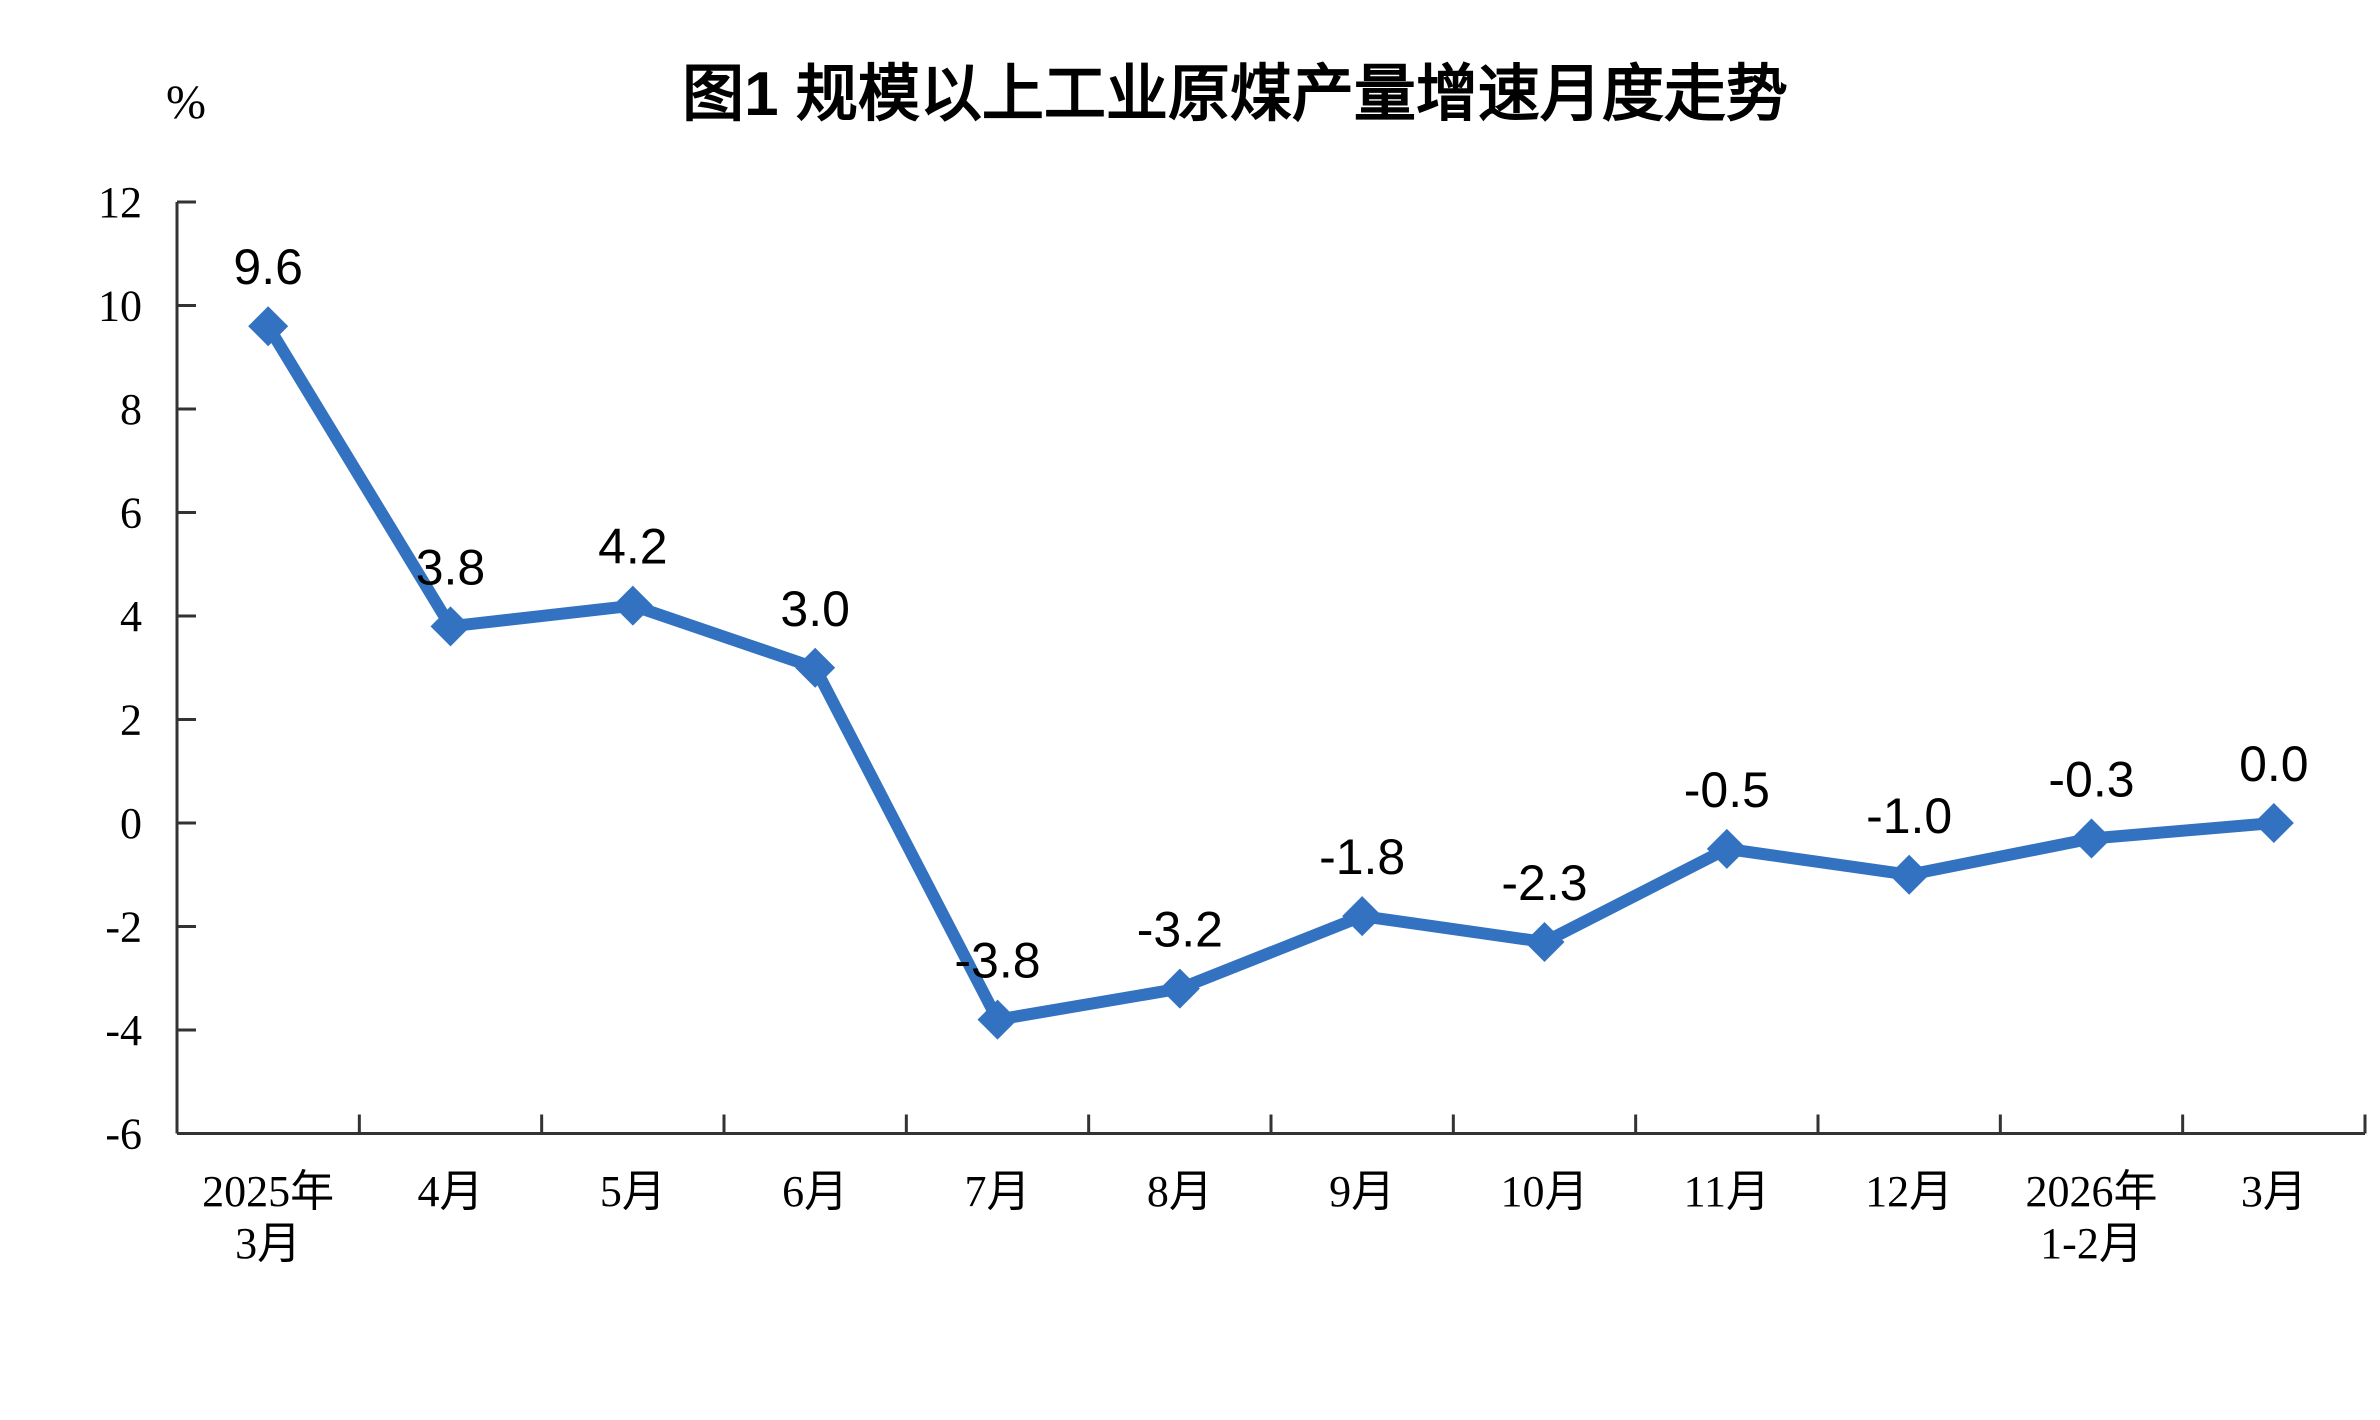 Image resolution: width=2380 pixels, height=1420 pixels. What do you see at coordinates (1235, 94) in the screenshot?
I see `chart-title: 图1 规模以上工业原煤产量增速月度走势` at bounding box center [1235, 94].